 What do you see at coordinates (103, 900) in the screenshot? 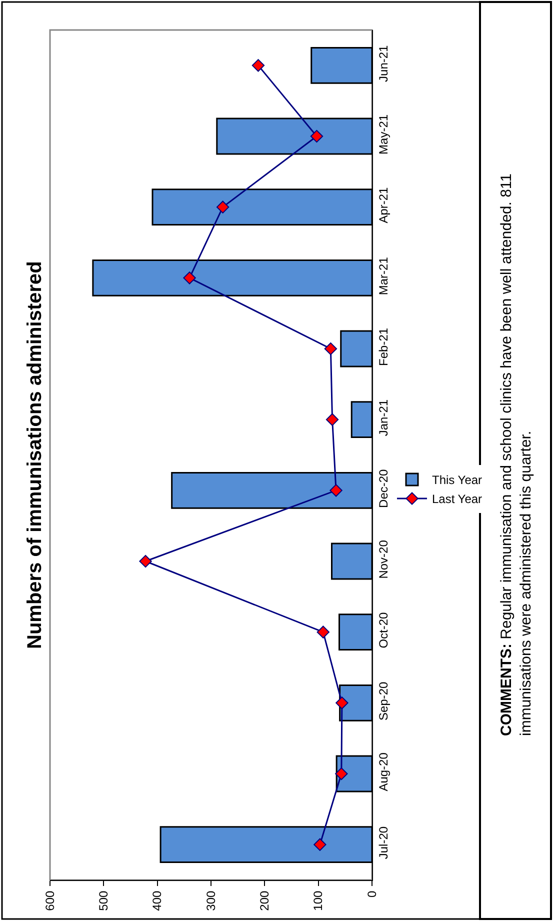
I see `x-tick-label: 500` at bounding box center [103, 900].